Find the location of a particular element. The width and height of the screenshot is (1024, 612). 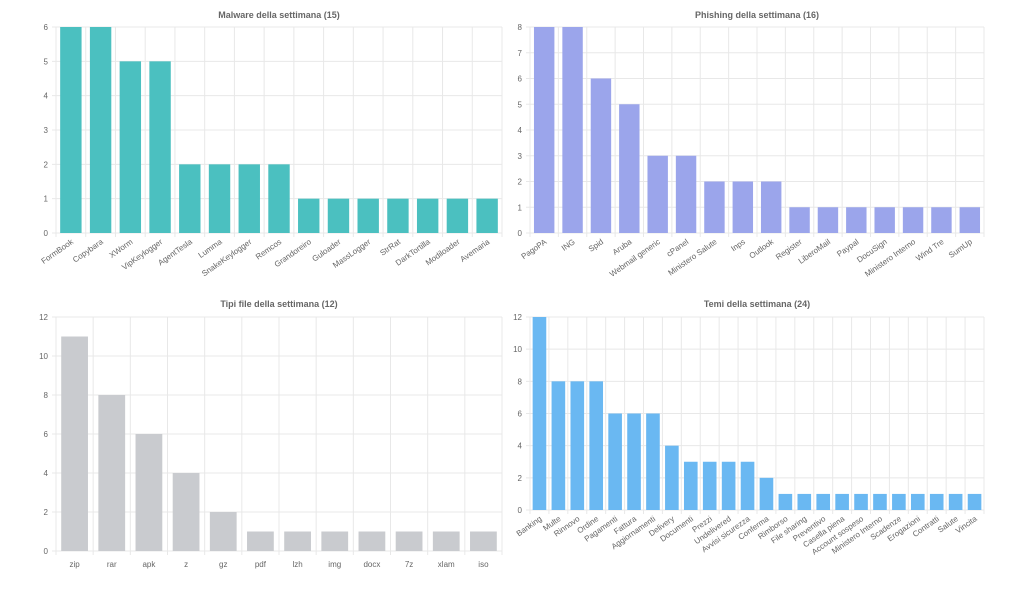

bar-apk is located at coordinates (149, 492).